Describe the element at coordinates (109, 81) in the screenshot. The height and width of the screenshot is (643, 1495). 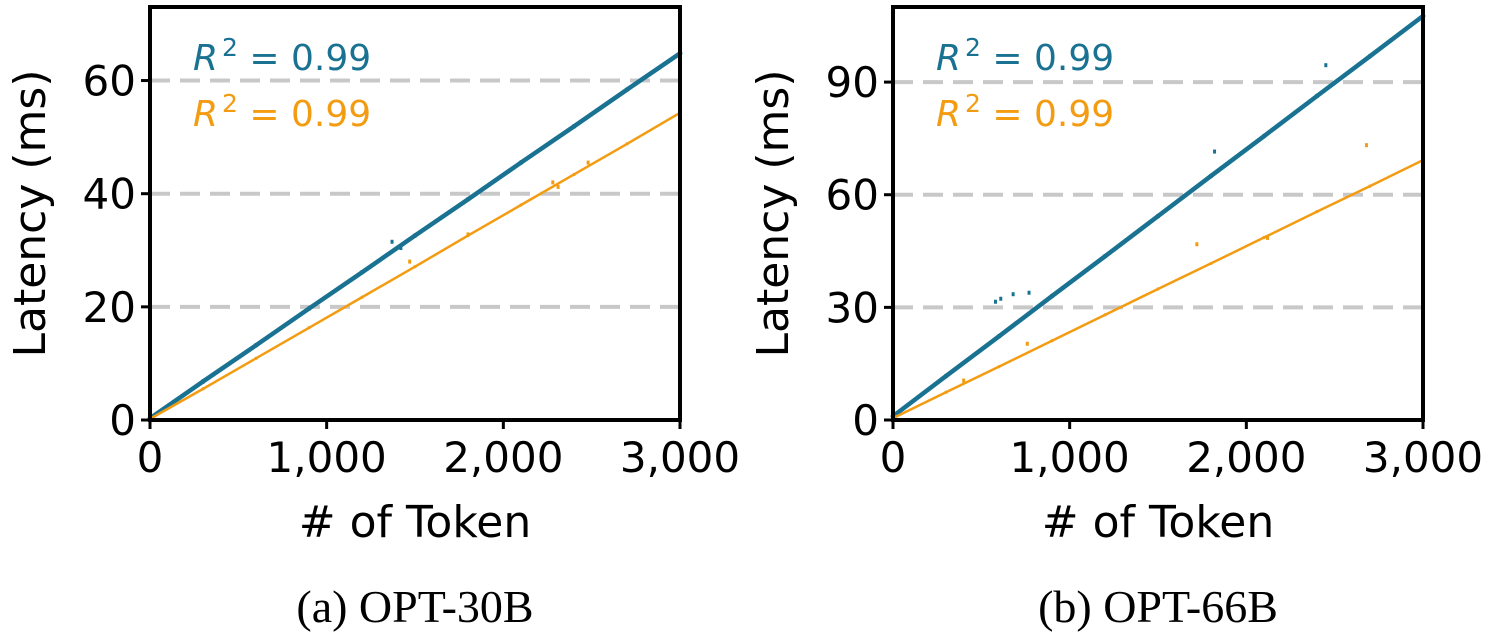
I see `y-tick-label-3: 60` at that location.